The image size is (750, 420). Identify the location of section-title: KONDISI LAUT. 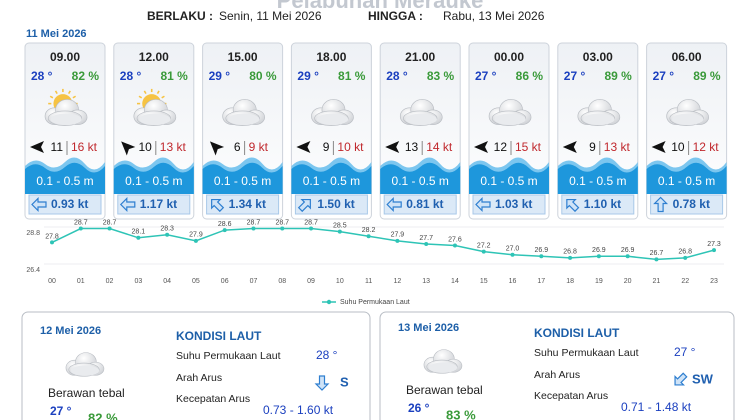
(219, 336).